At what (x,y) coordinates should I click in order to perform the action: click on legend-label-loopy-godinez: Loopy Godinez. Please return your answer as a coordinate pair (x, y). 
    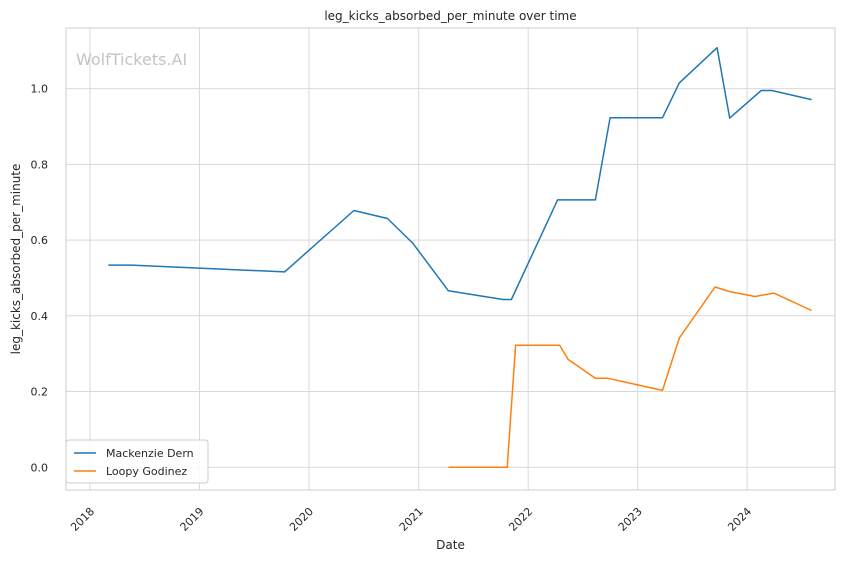
    Looking at the image, I should click on (146, 471).